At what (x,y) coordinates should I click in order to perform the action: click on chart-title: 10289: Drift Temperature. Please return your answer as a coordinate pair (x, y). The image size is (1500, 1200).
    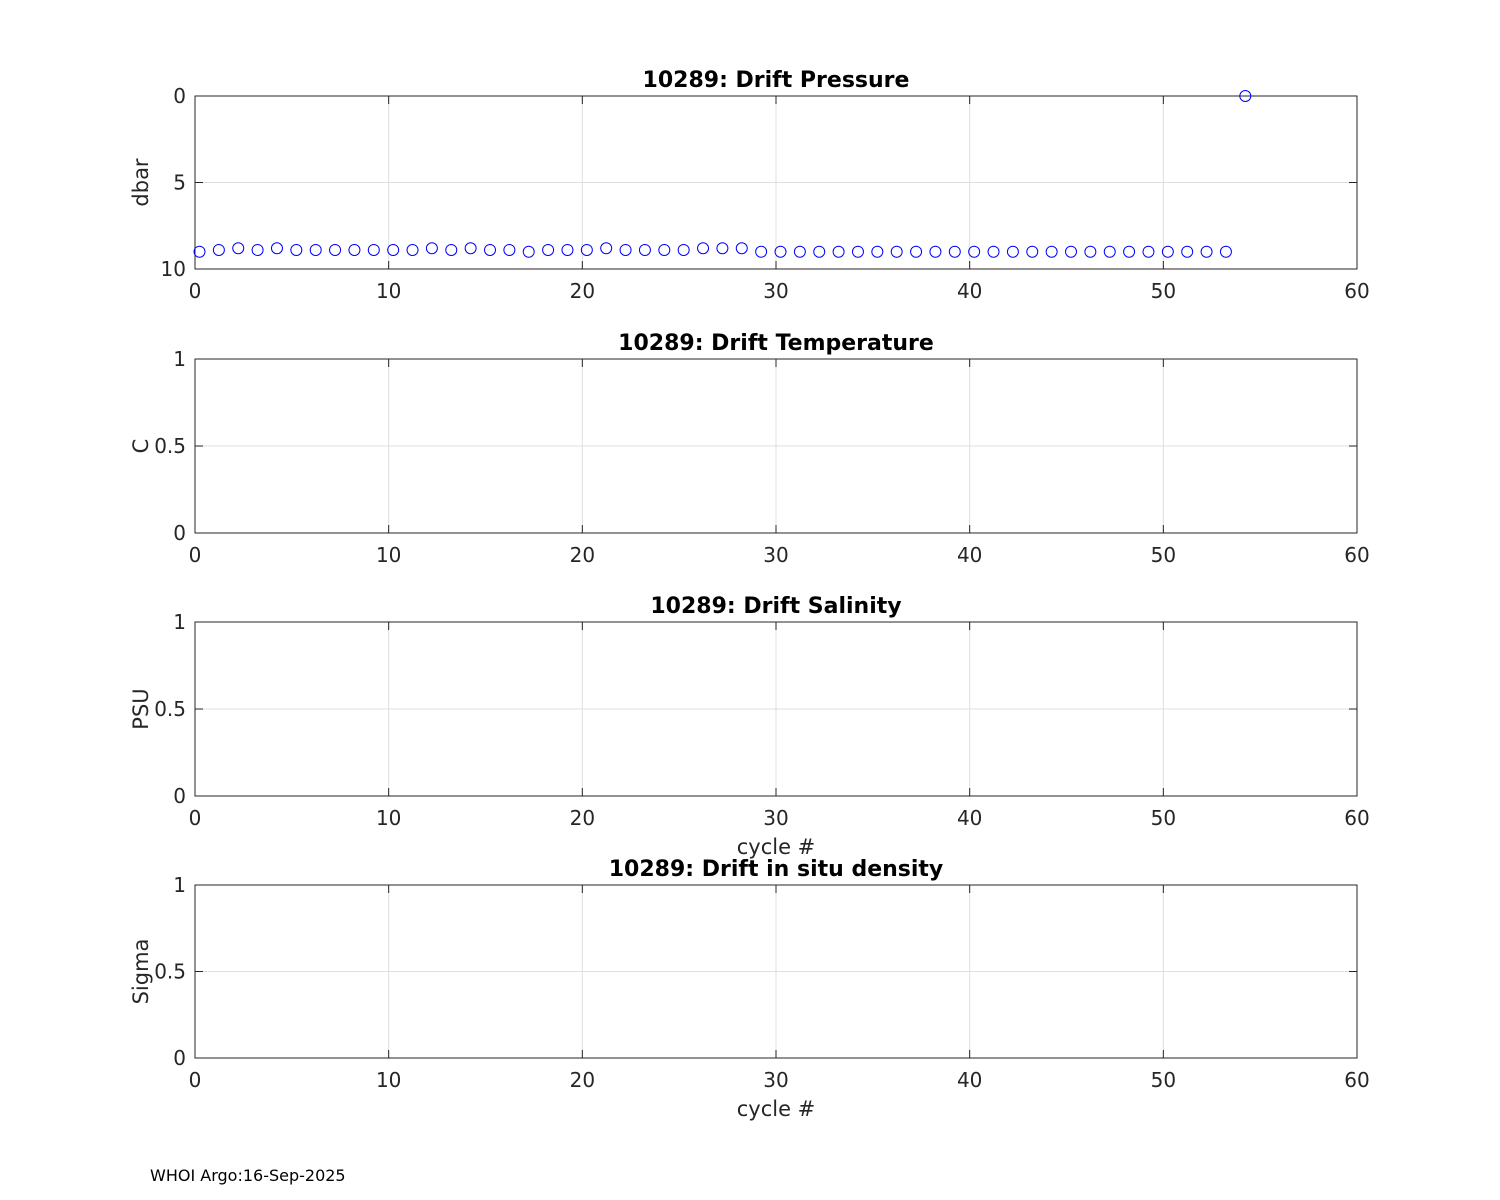
    Looking at the image, I should click on (776, 343).